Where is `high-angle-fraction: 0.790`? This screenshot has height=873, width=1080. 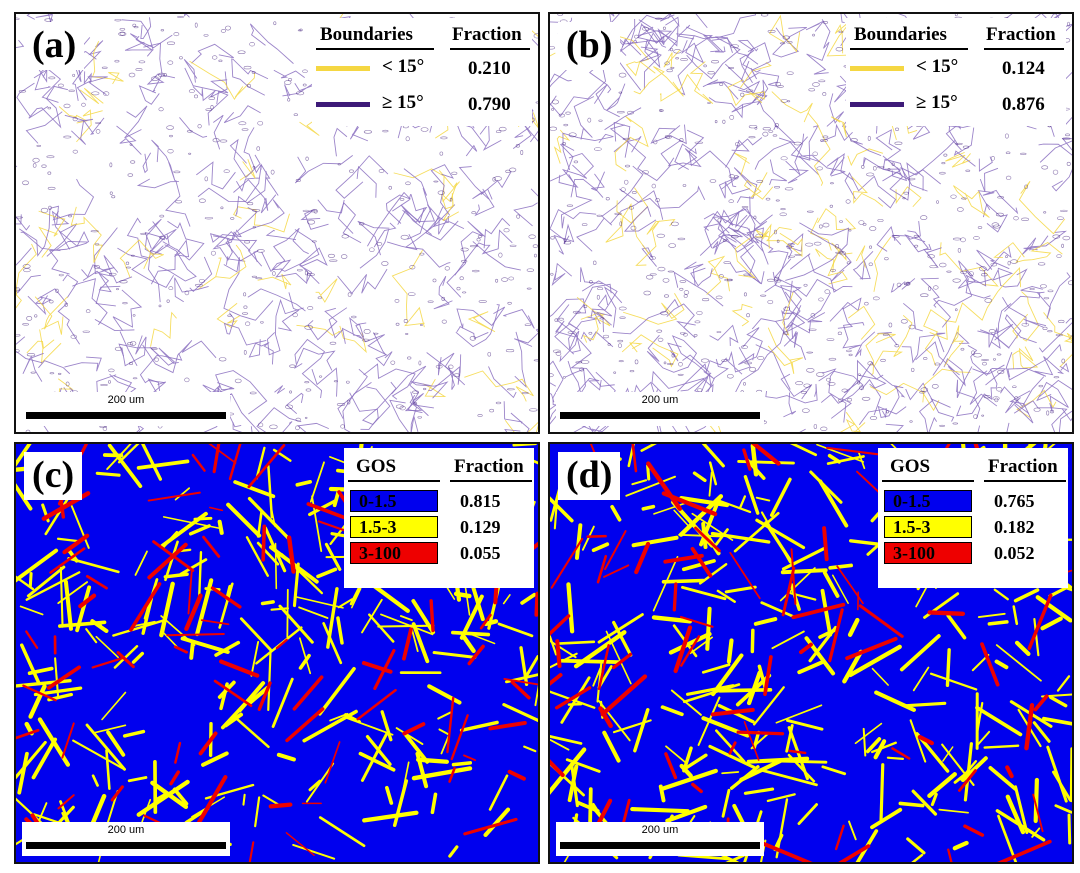
high-angle-fraction: 0.790 is located at coordinates (489, 104).